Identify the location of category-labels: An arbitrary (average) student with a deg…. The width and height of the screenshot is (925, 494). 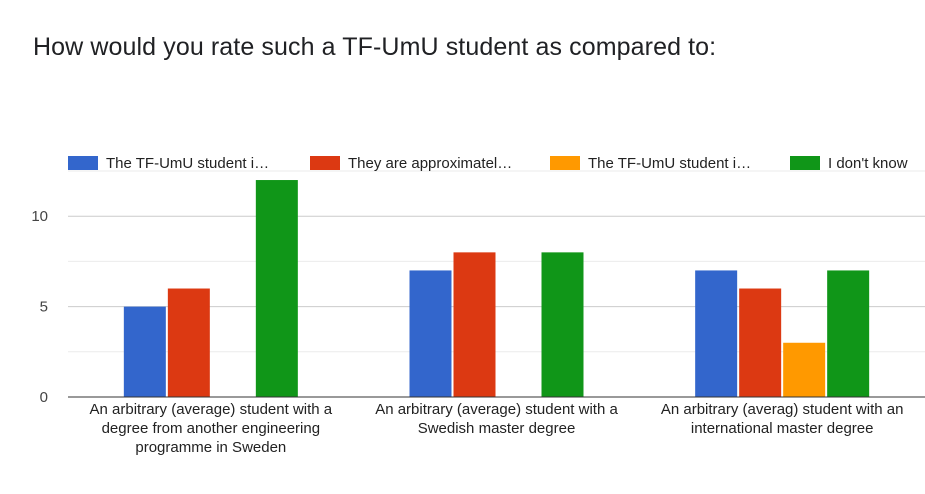
(497, 428).